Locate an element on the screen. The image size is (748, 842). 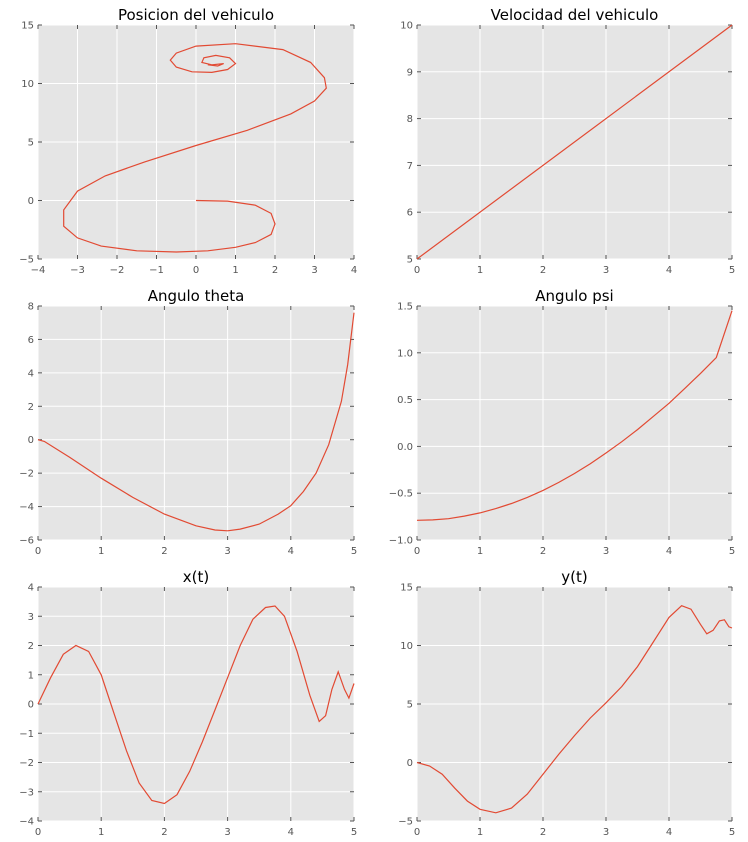
plot-title: Velocidad del vehiculo is located at coordinates (575, 15).